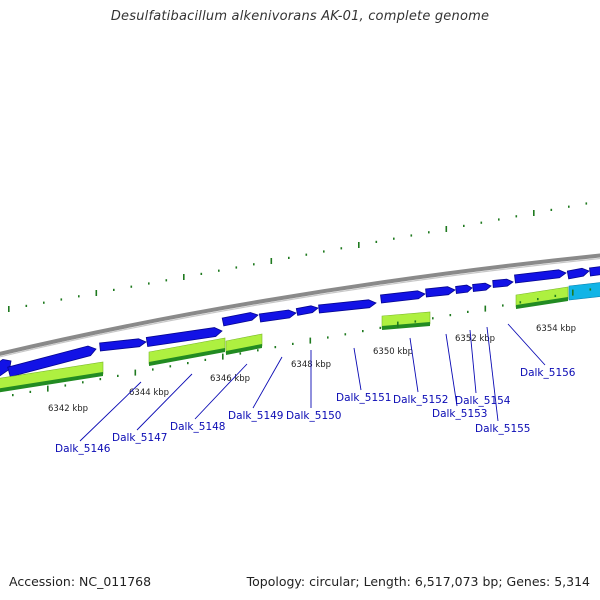 This screenshot has width=600, height=600. What do you see at coordinates (230, 379) in the screenshot?
I see `ruler-label: 6346 kbp` at bounding box center [230, 379].